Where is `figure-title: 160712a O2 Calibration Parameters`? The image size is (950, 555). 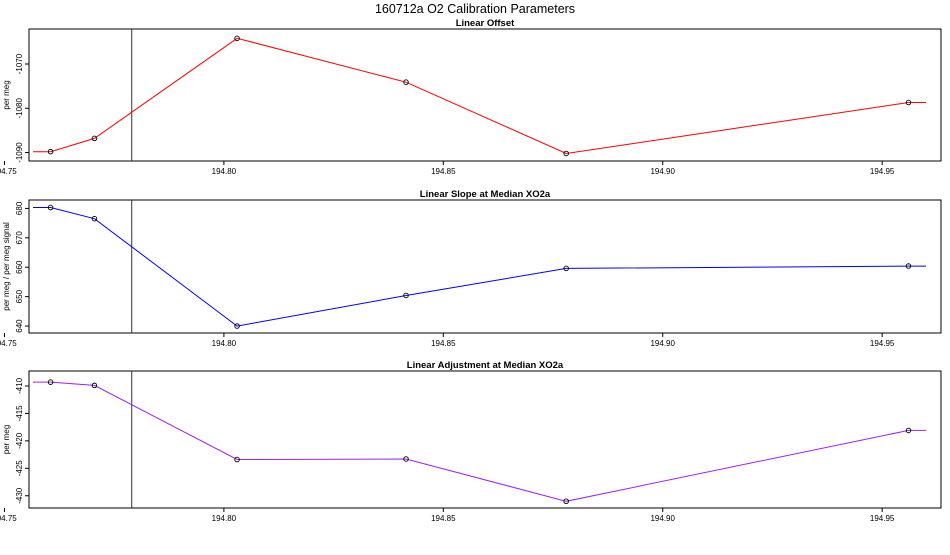 figure-title: 160712a O2 Calibration Parameters is located at coordinates (475, 9).